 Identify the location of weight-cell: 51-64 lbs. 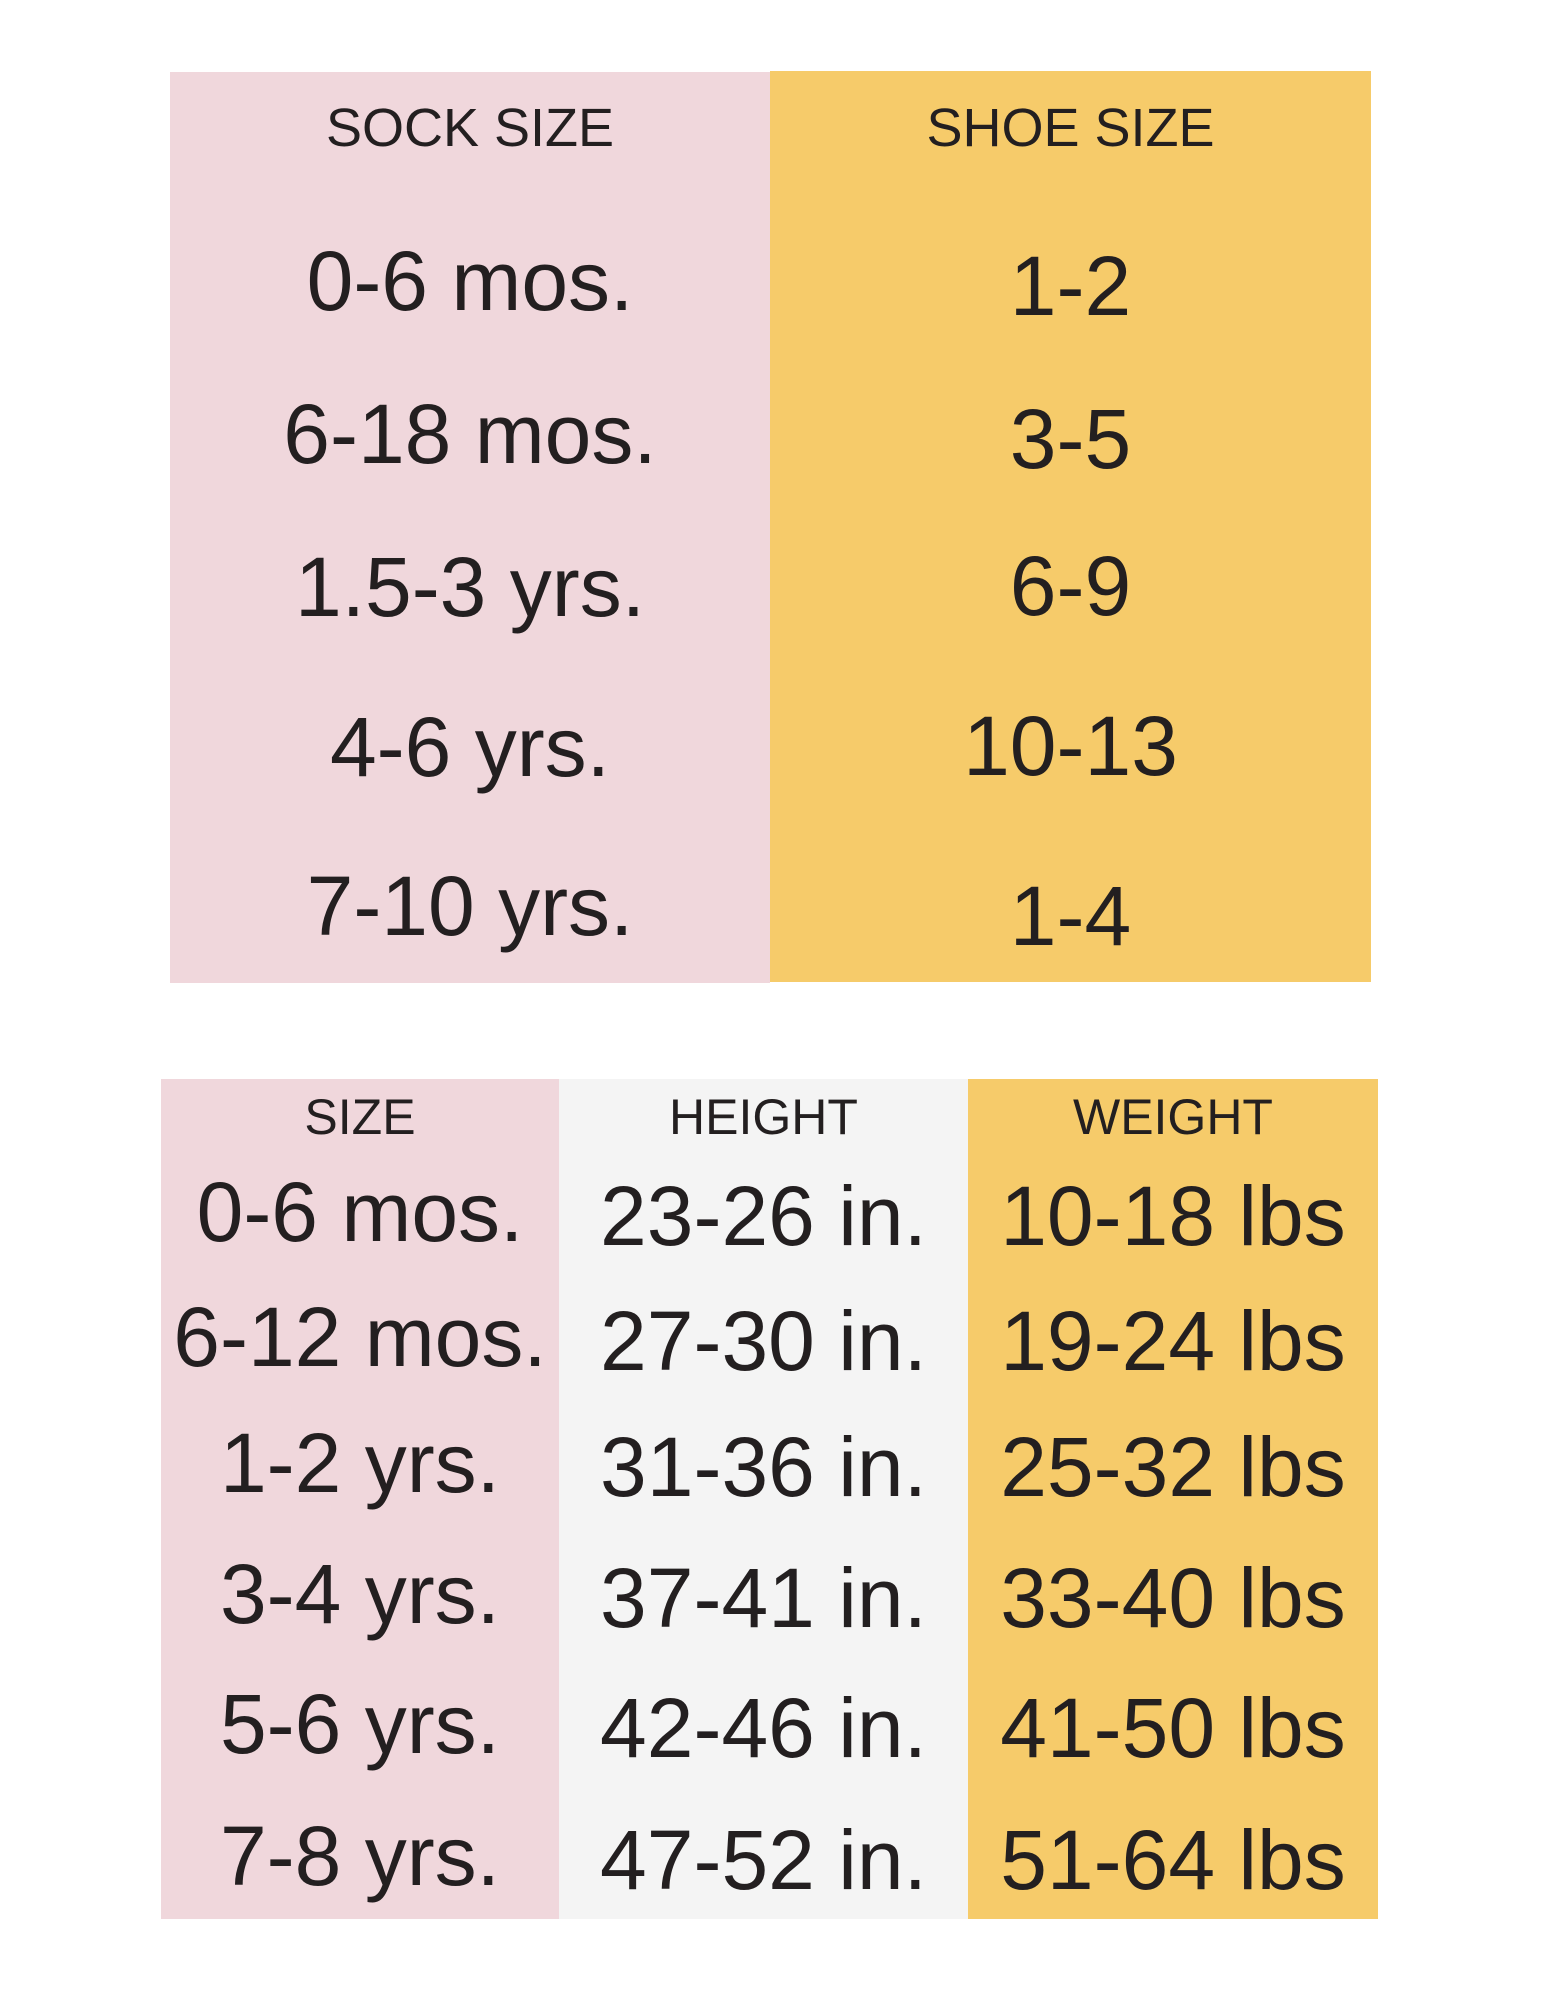
(1173, 1860).